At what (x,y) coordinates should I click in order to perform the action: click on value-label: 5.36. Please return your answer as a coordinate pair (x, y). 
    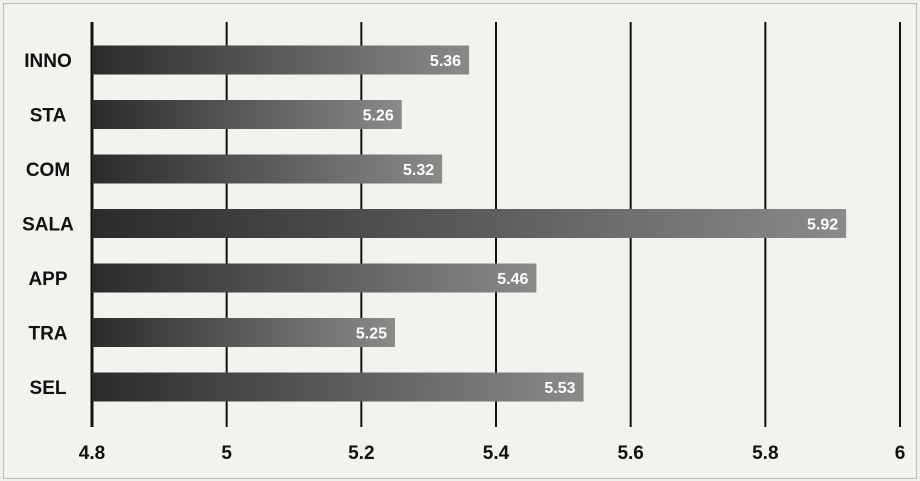
    Looking at the image, I should click on (445, 61).